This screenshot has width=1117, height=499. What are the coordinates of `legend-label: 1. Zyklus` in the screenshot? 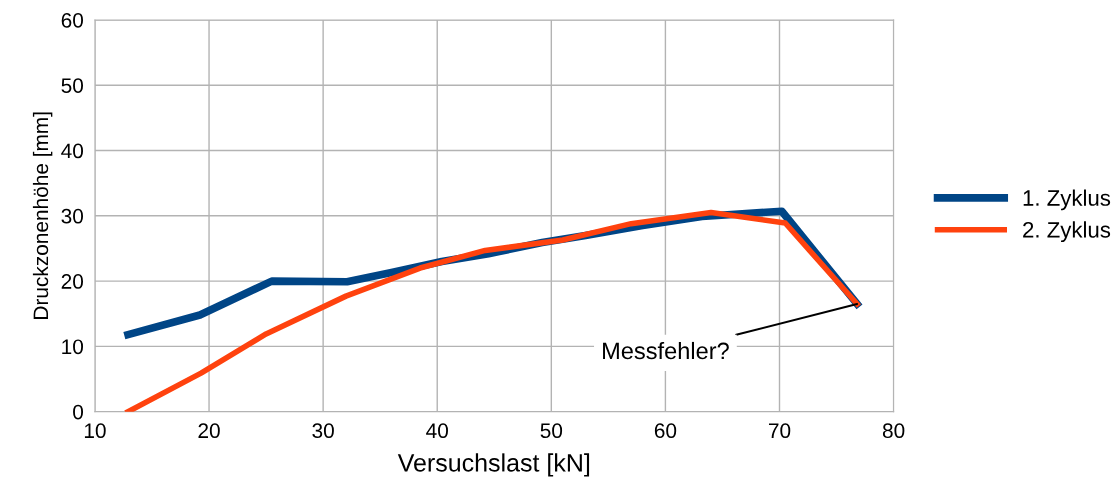 It's located at (1067, 200).